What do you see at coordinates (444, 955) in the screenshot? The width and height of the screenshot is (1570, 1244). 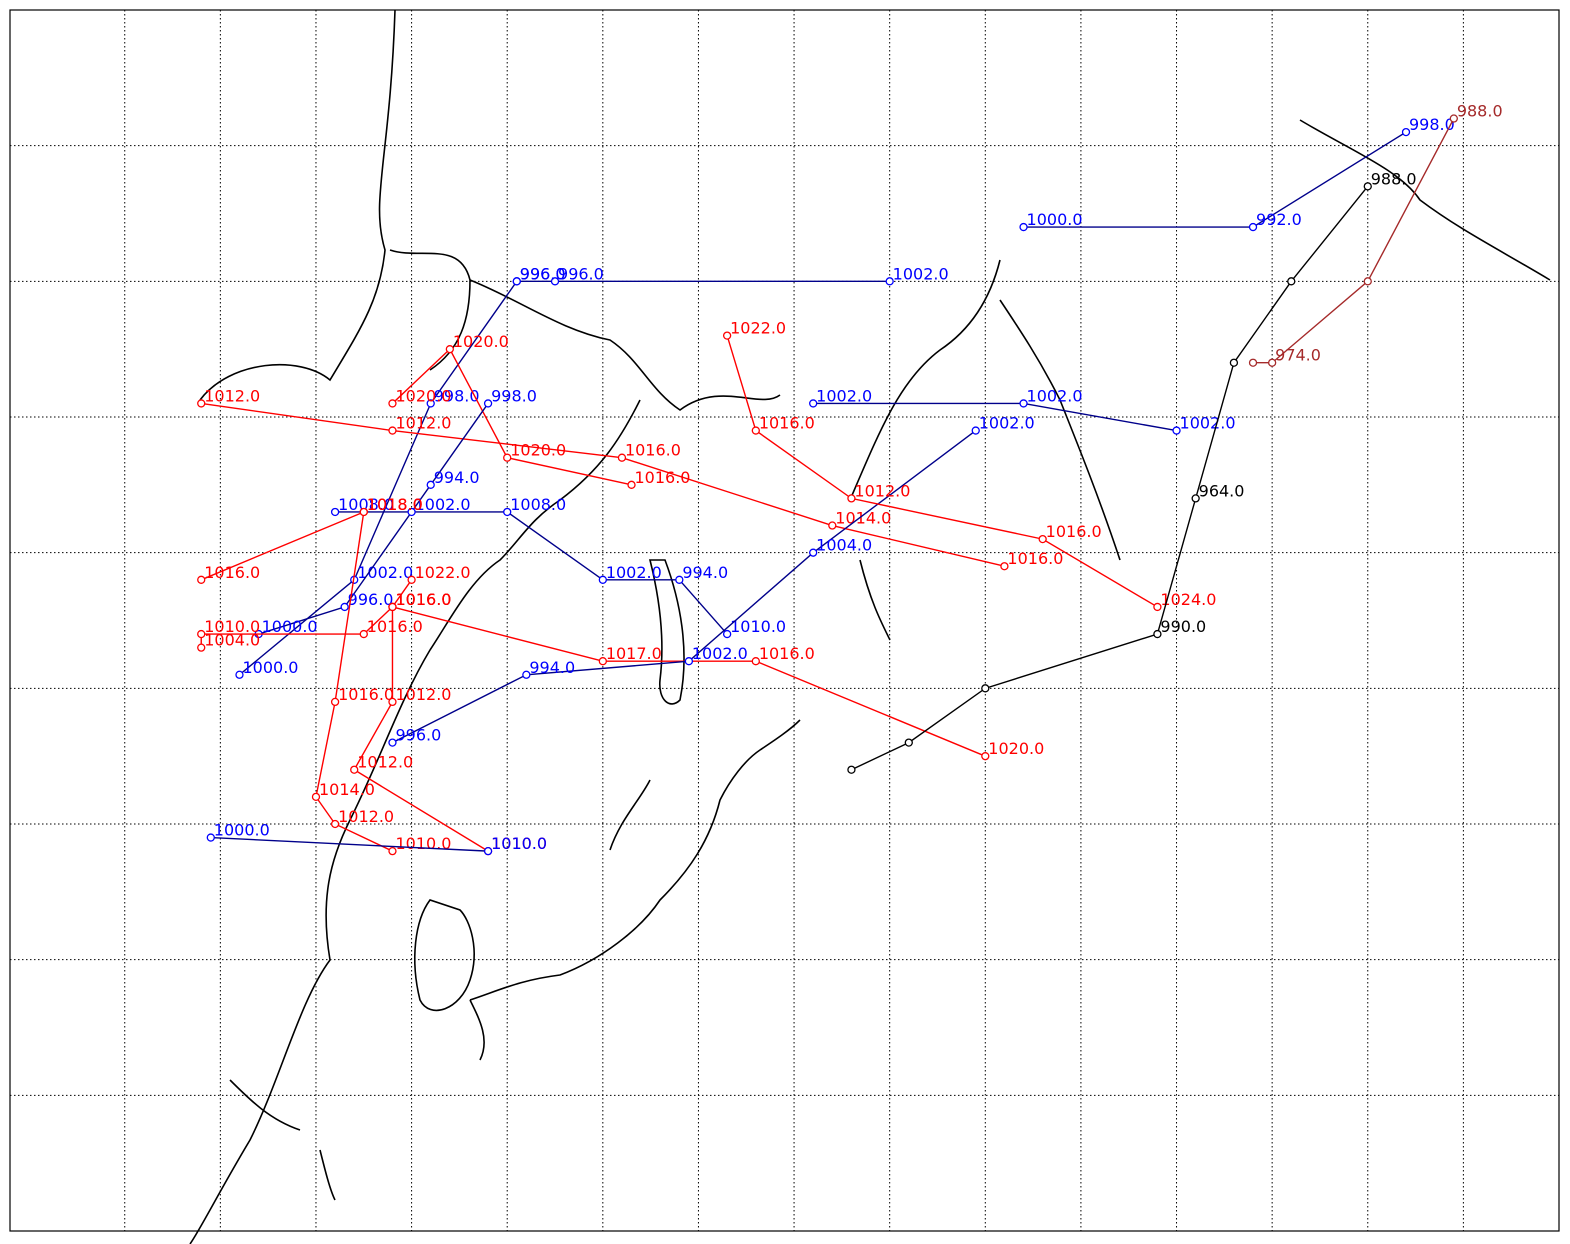 I see `coastline-korea` at bounding box center [444, 955].